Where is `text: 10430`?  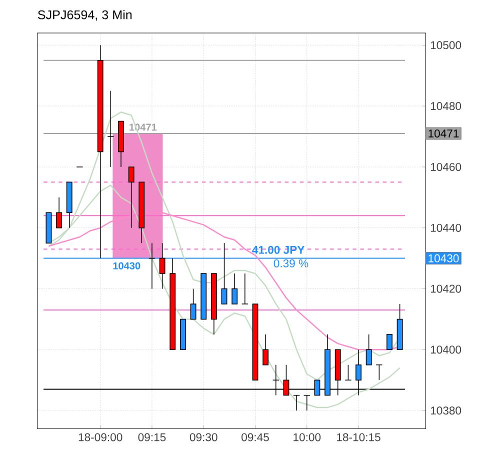 text: 10430 is located at coordinates (443, 258).